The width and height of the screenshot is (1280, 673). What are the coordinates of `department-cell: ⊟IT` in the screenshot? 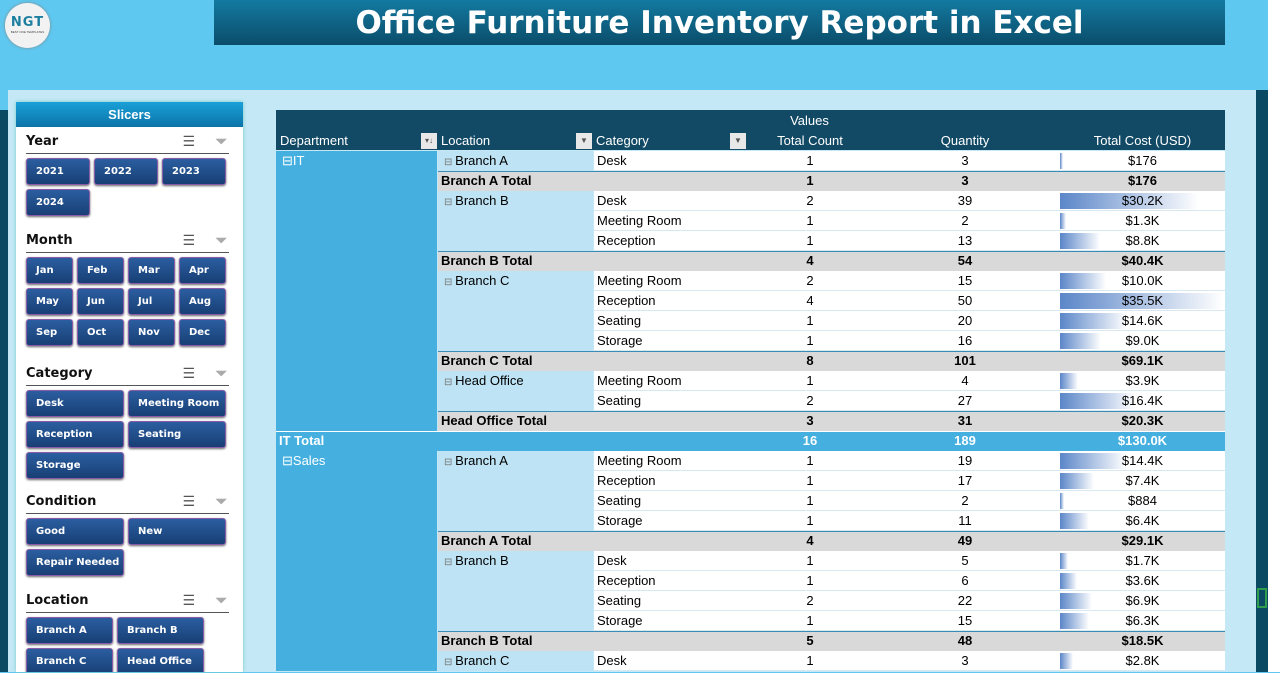 It's located at (293, 160).